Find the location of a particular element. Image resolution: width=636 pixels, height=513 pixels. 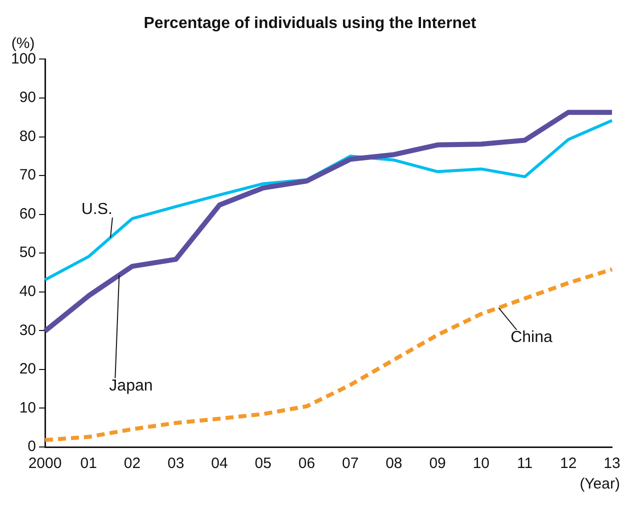

y-tick-label: 40 is located at coordinates (27, 291).